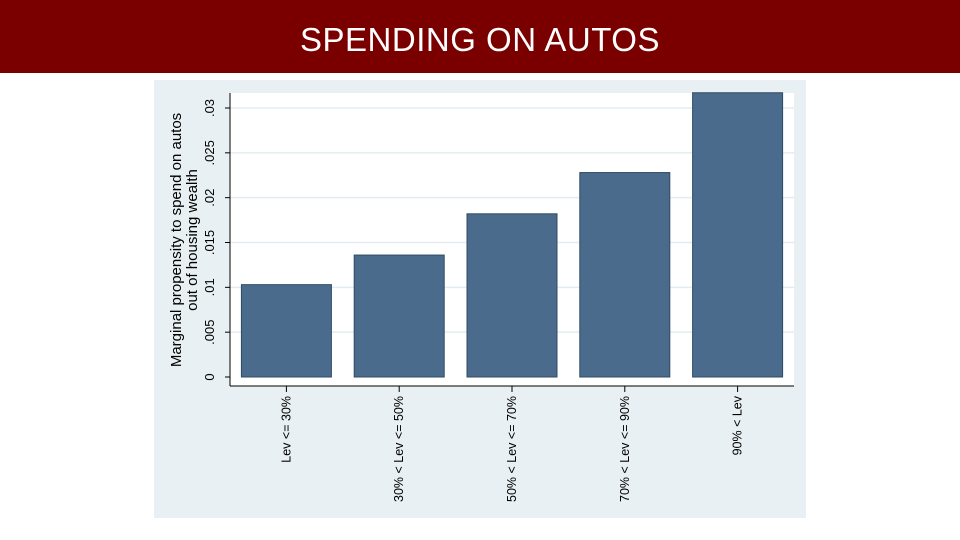 The height and width of the screenshot is (540, 960). What do you see at coordinates (512, 449) in the screenshot?
I see `x-tick-label: 50% < Lev <= 70%` at bounding box center [512, 449].